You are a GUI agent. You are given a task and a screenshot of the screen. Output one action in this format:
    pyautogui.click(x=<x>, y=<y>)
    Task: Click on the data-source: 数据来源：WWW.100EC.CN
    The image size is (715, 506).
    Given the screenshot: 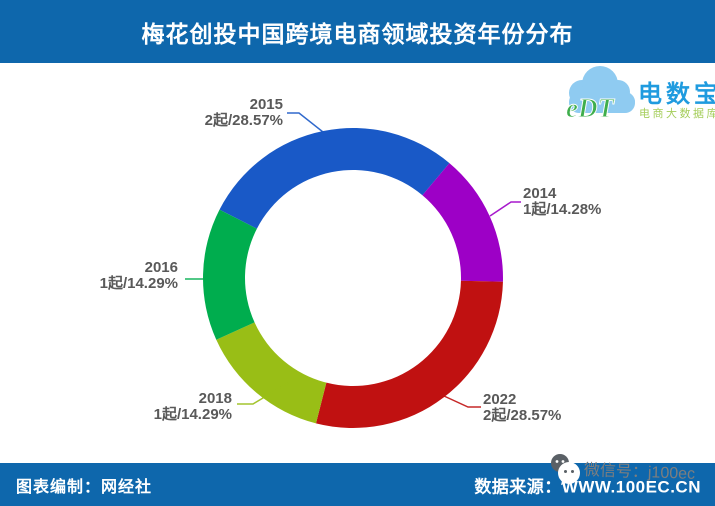 What is the action you would take?
    pyautogui.click(x=587, y=486)
    